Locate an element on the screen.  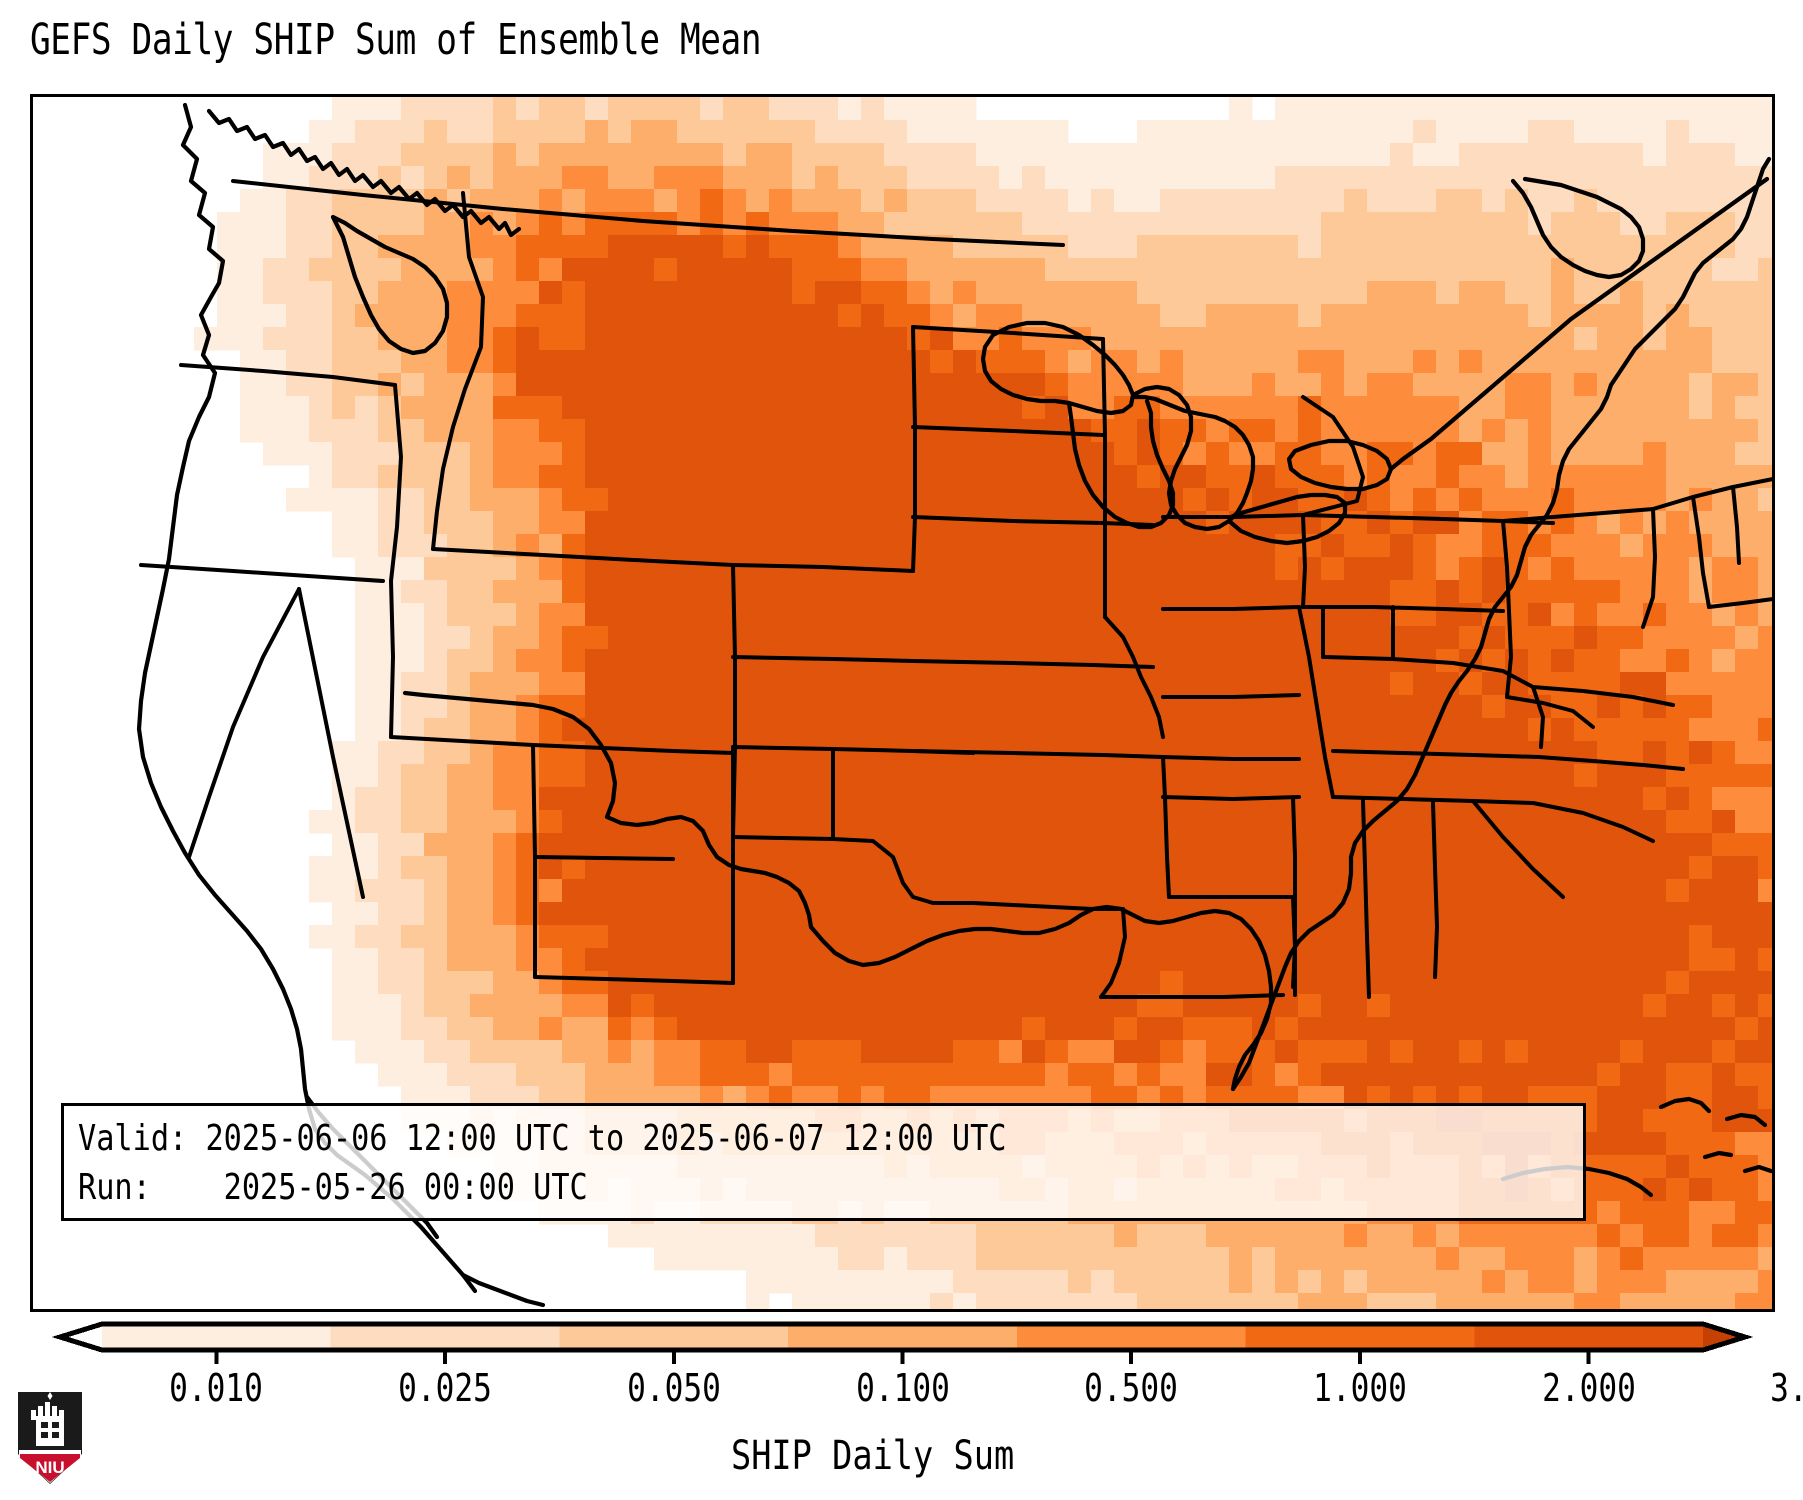
niu-shield-logo: NIU is located at coordinates (50, 1438).